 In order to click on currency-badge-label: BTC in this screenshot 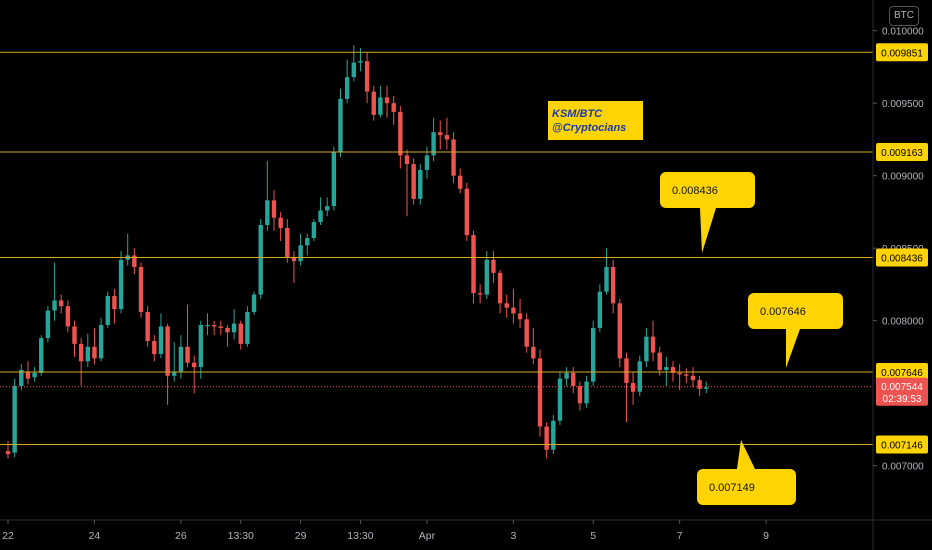, I will do `click(904, 15)`.